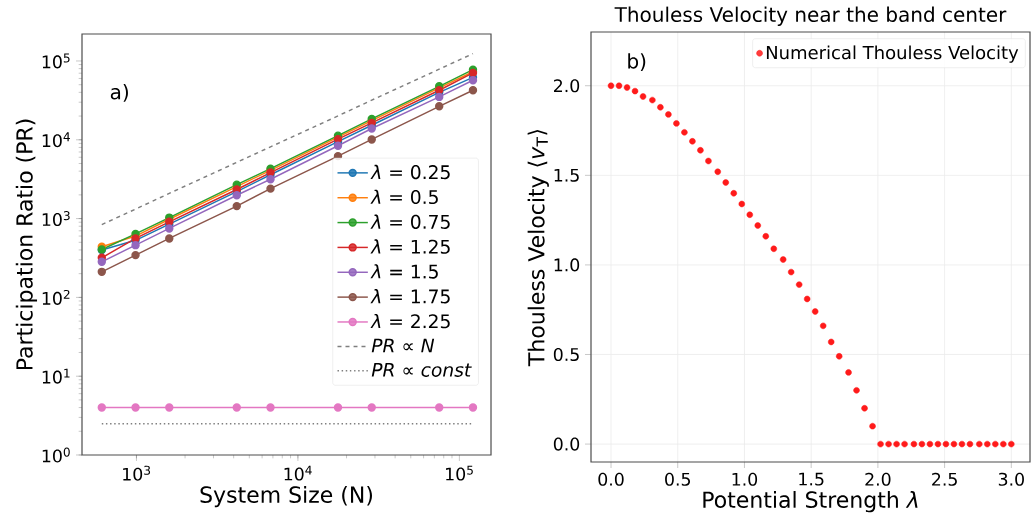 This screenshot has width=1033, height=515. What do you see at coordinates (298, 473) in the screenshot?
I see `x-tick-label: 10$^{4}$` at bounding box center [298, 473].